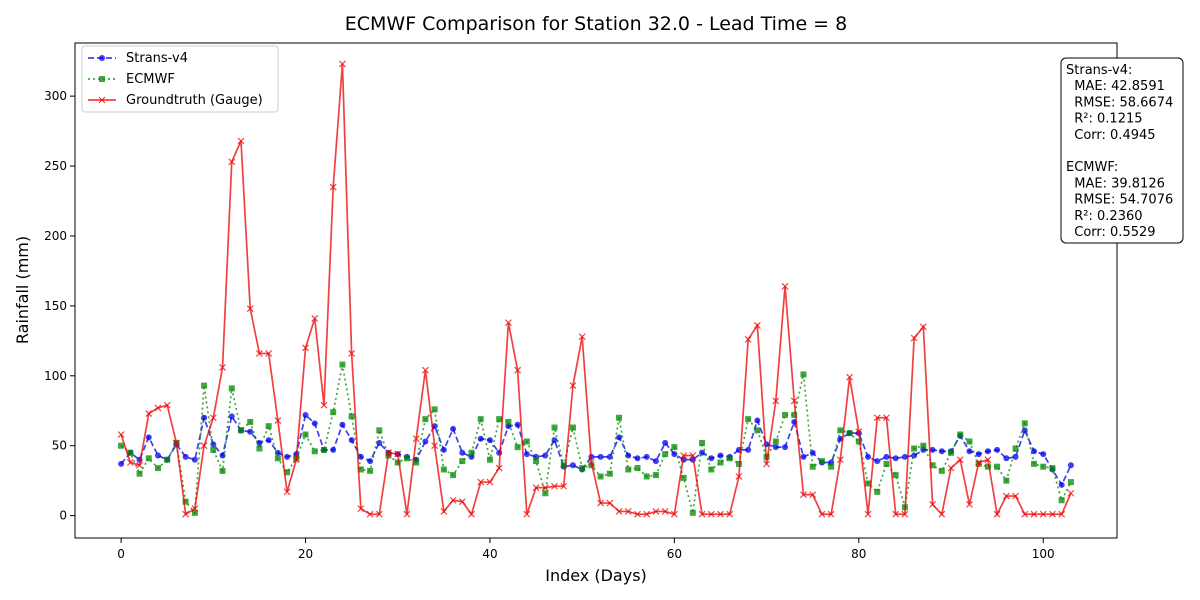 The image size is (1200, 600). I want to click on legend-marker, so click(102, 100).